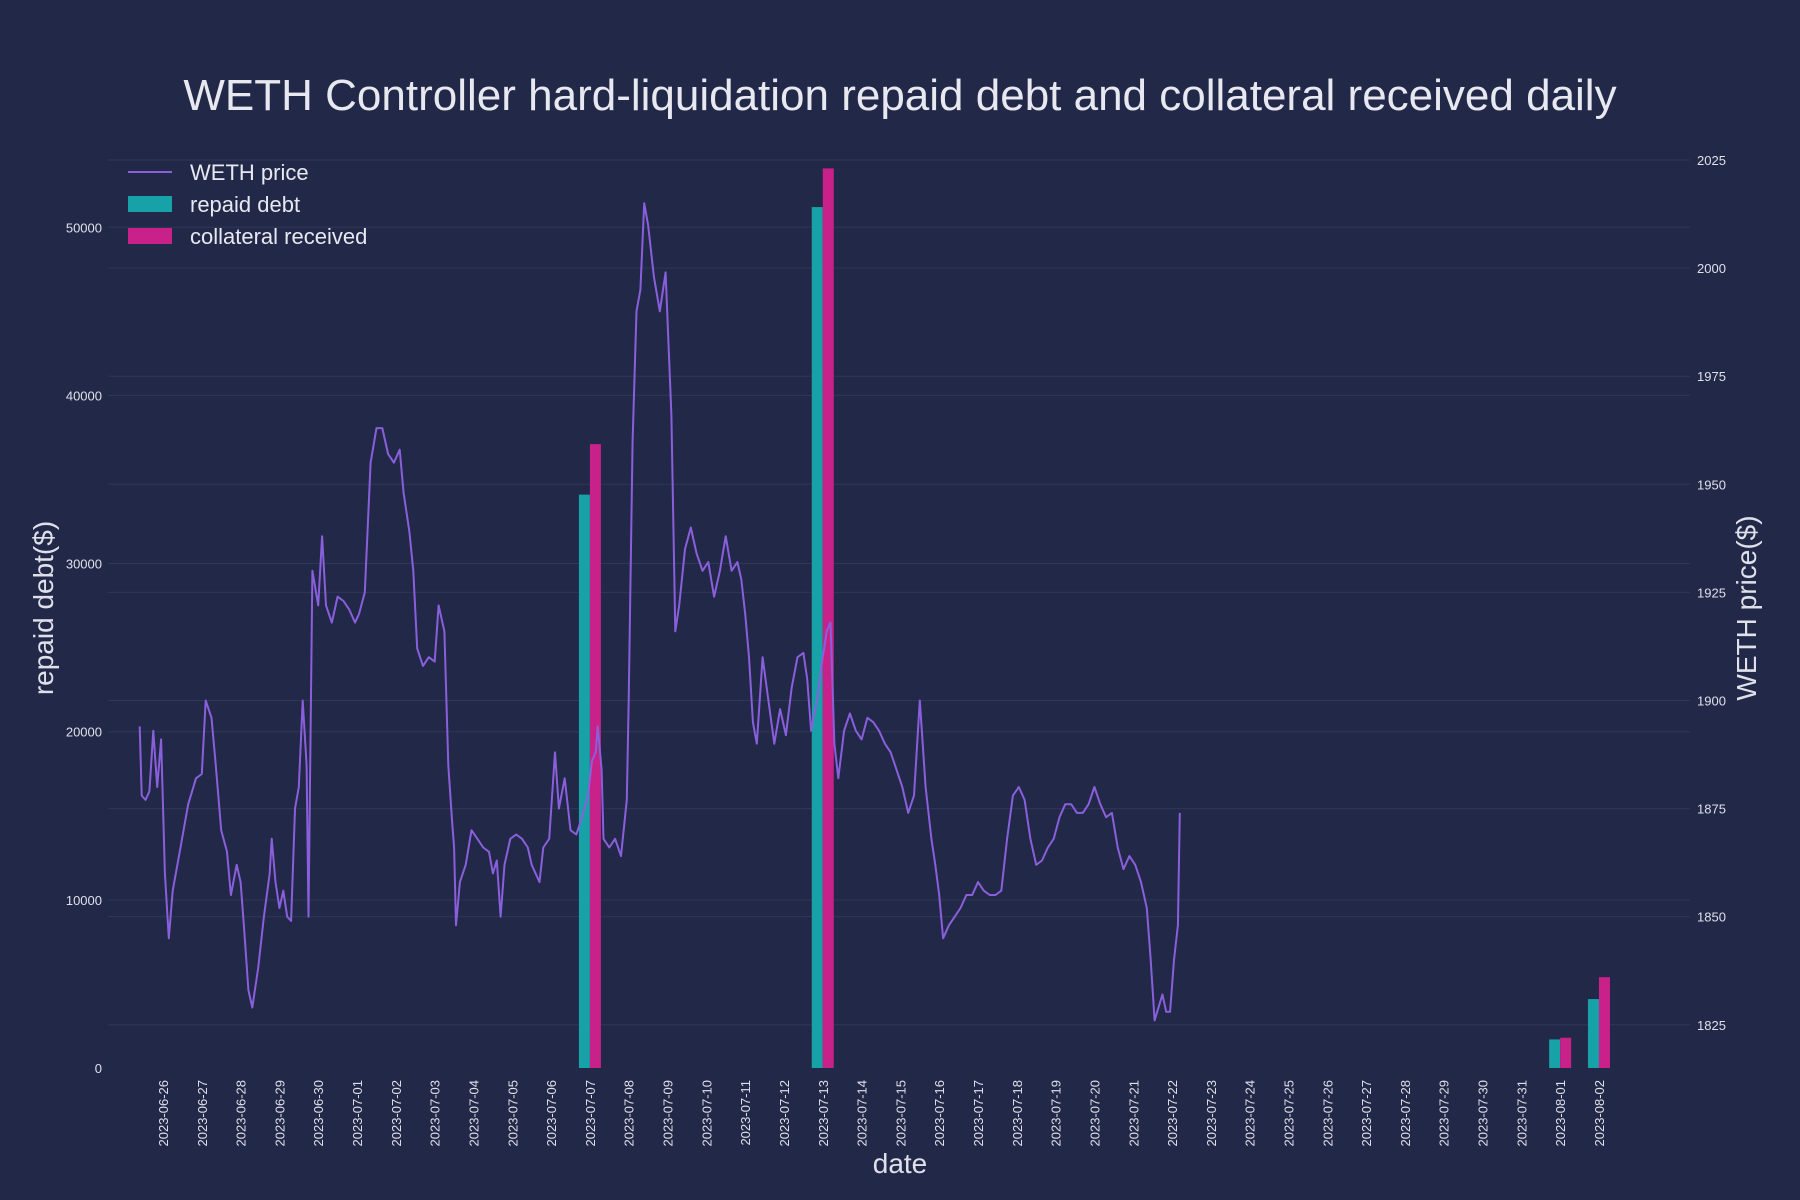  Describe the element at coordinates (1211, 1113) in the screenshot. I see `x-tick-2023-07-23: 2023-07-23` at that location.